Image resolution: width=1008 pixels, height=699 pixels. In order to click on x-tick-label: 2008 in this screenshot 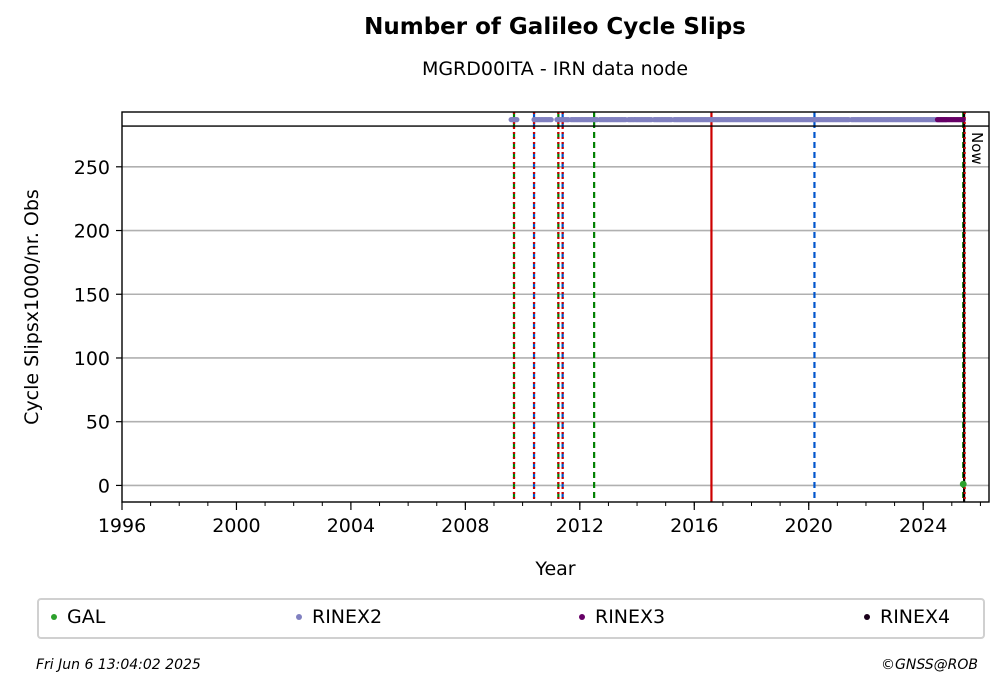, I will do `click(465, 526)`.